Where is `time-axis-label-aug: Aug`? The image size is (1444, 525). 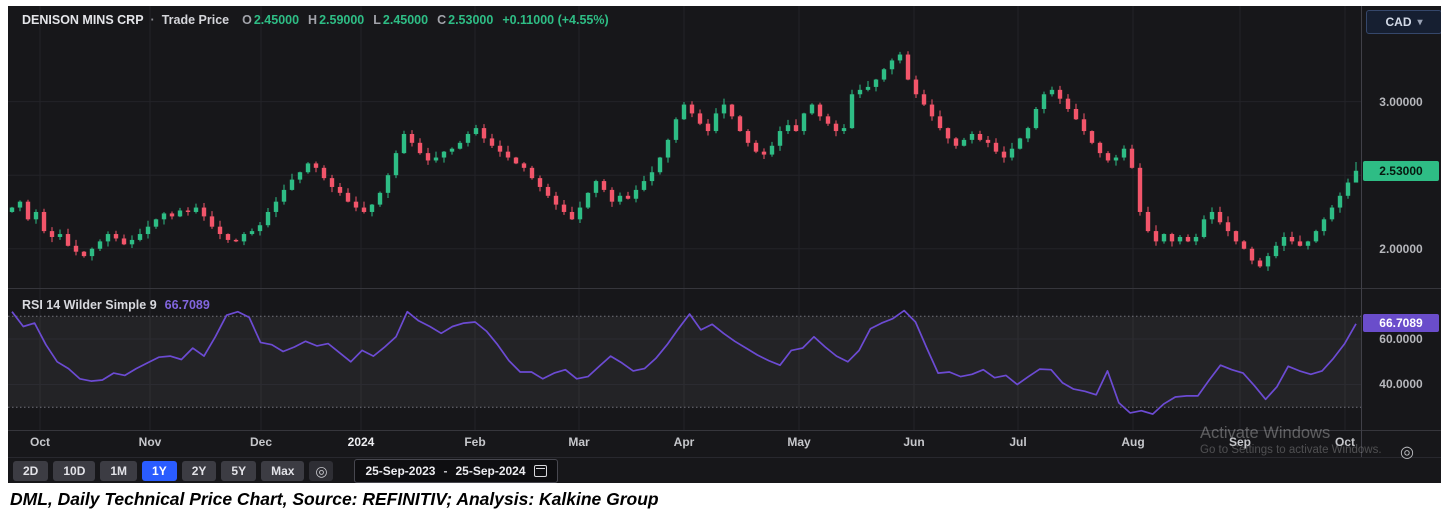
time-axis-label-aug: Aug is located at coordinates (1133, 442).